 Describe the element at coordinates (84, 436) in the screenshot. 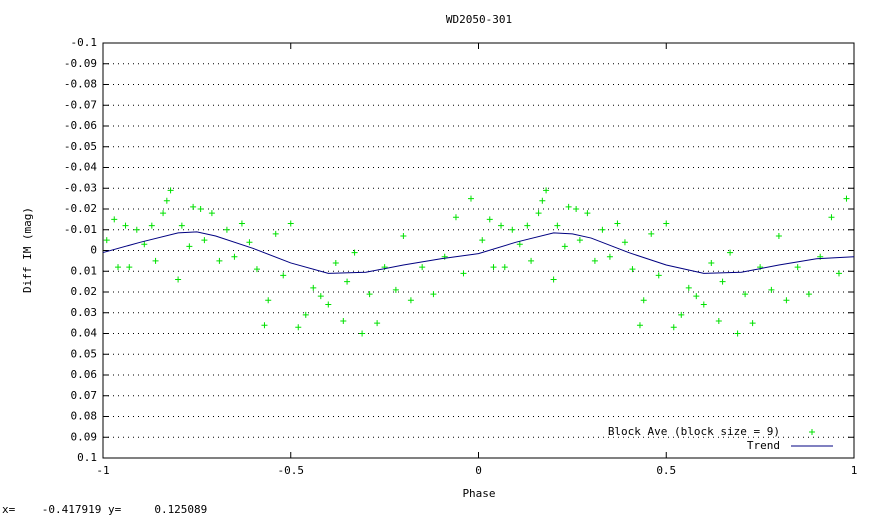

I see `y-tick-label: 0.09` at that location.